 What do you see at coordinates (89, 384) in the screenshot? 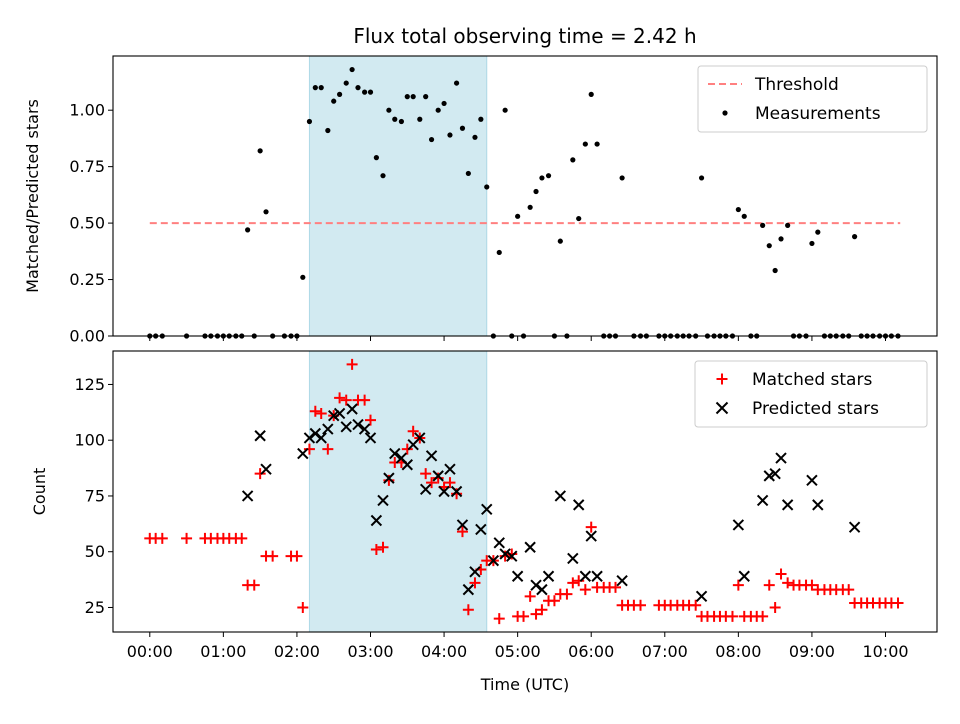
I see `y-tick-label: 125` at bounding box center [89, 384].